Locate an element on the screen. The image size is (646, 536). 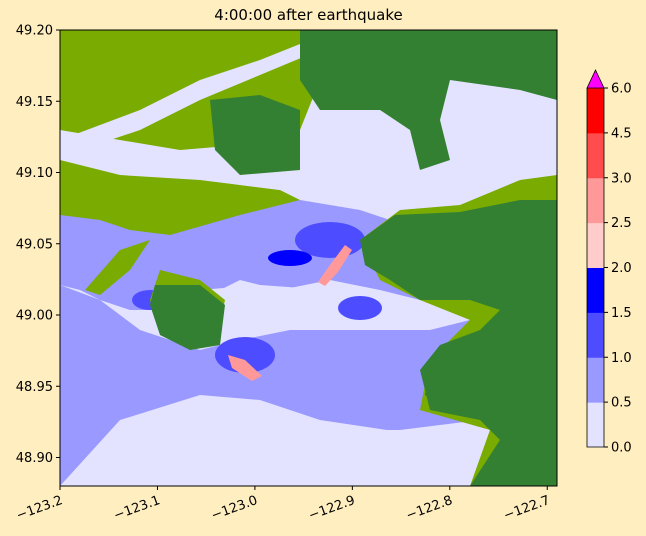
low-land-delta is located at coordinates (180, 197).